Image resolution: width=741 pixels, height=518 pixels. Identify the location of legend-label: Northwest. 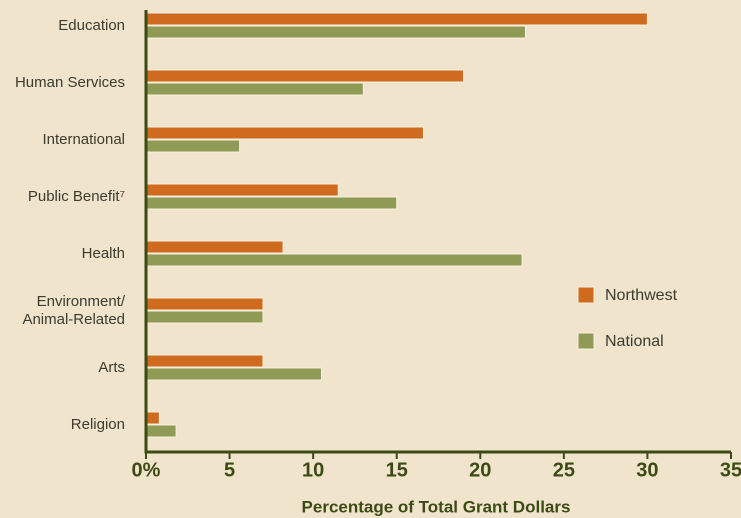
(641, 295).